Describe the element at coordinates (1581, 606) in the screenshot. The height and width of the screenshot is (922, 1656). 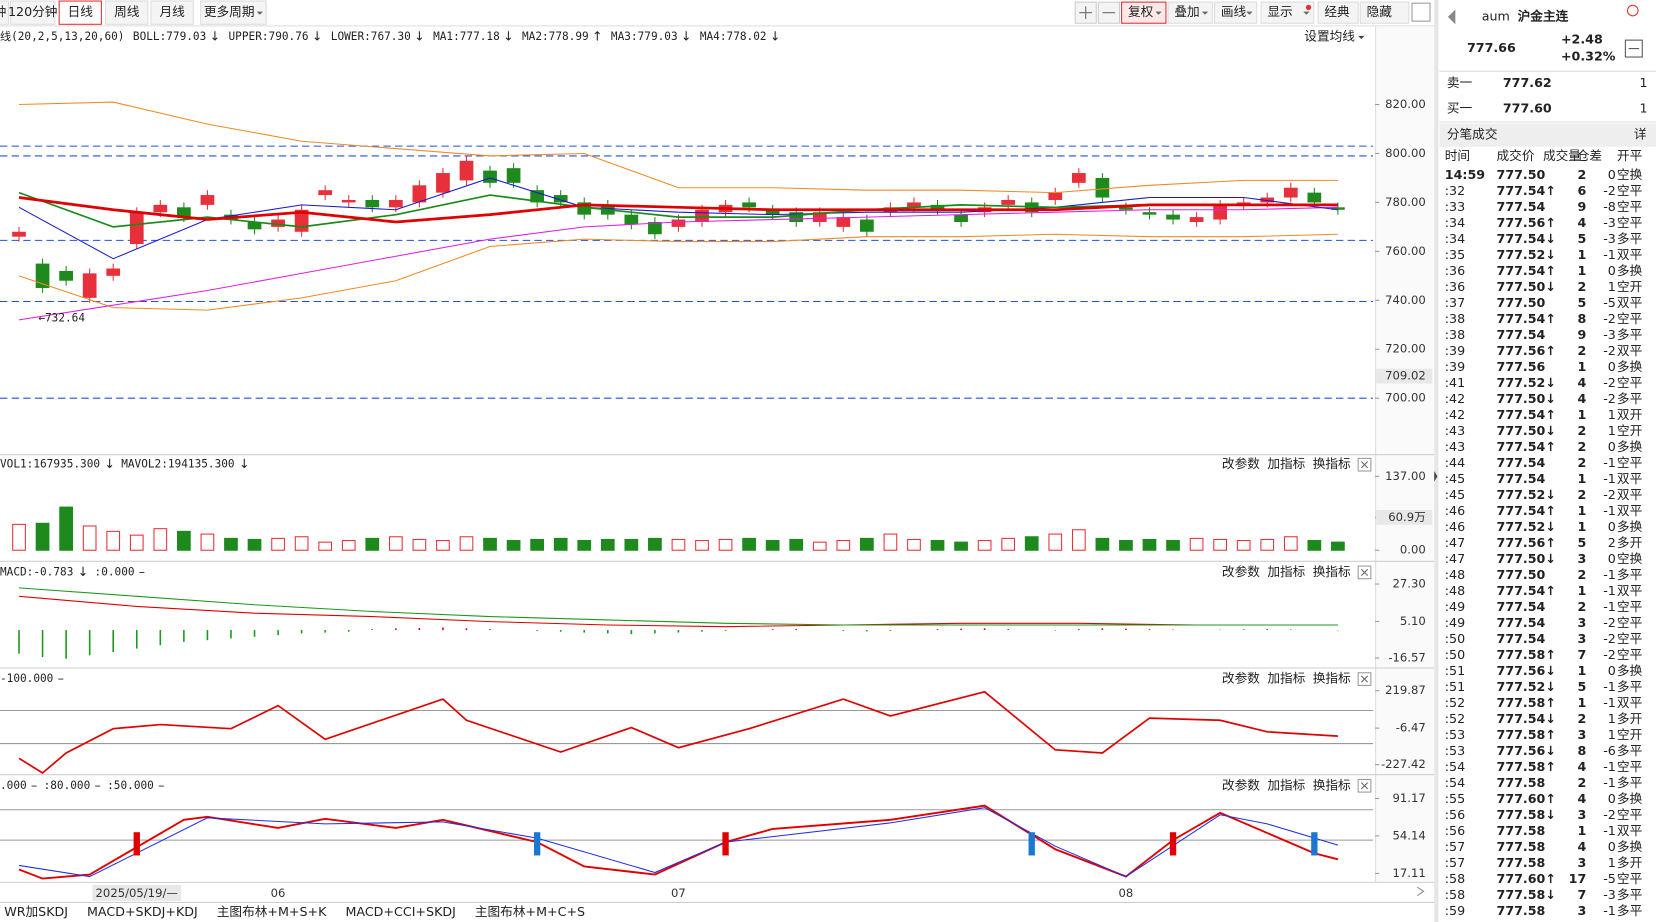
I see `tick-volume: 2` at that location.